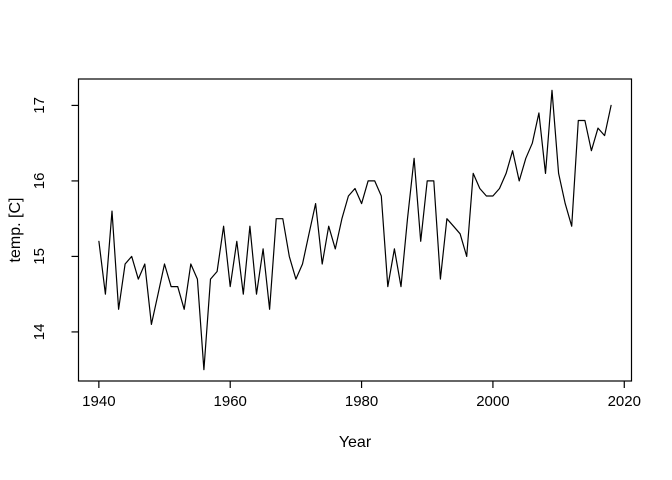 This screenshot has width=672, height=480. What do you see at coordinates (230, 401) in the screenshot?
I see `x-axis-tick-label: 1960` at bounding box center [230, 401].